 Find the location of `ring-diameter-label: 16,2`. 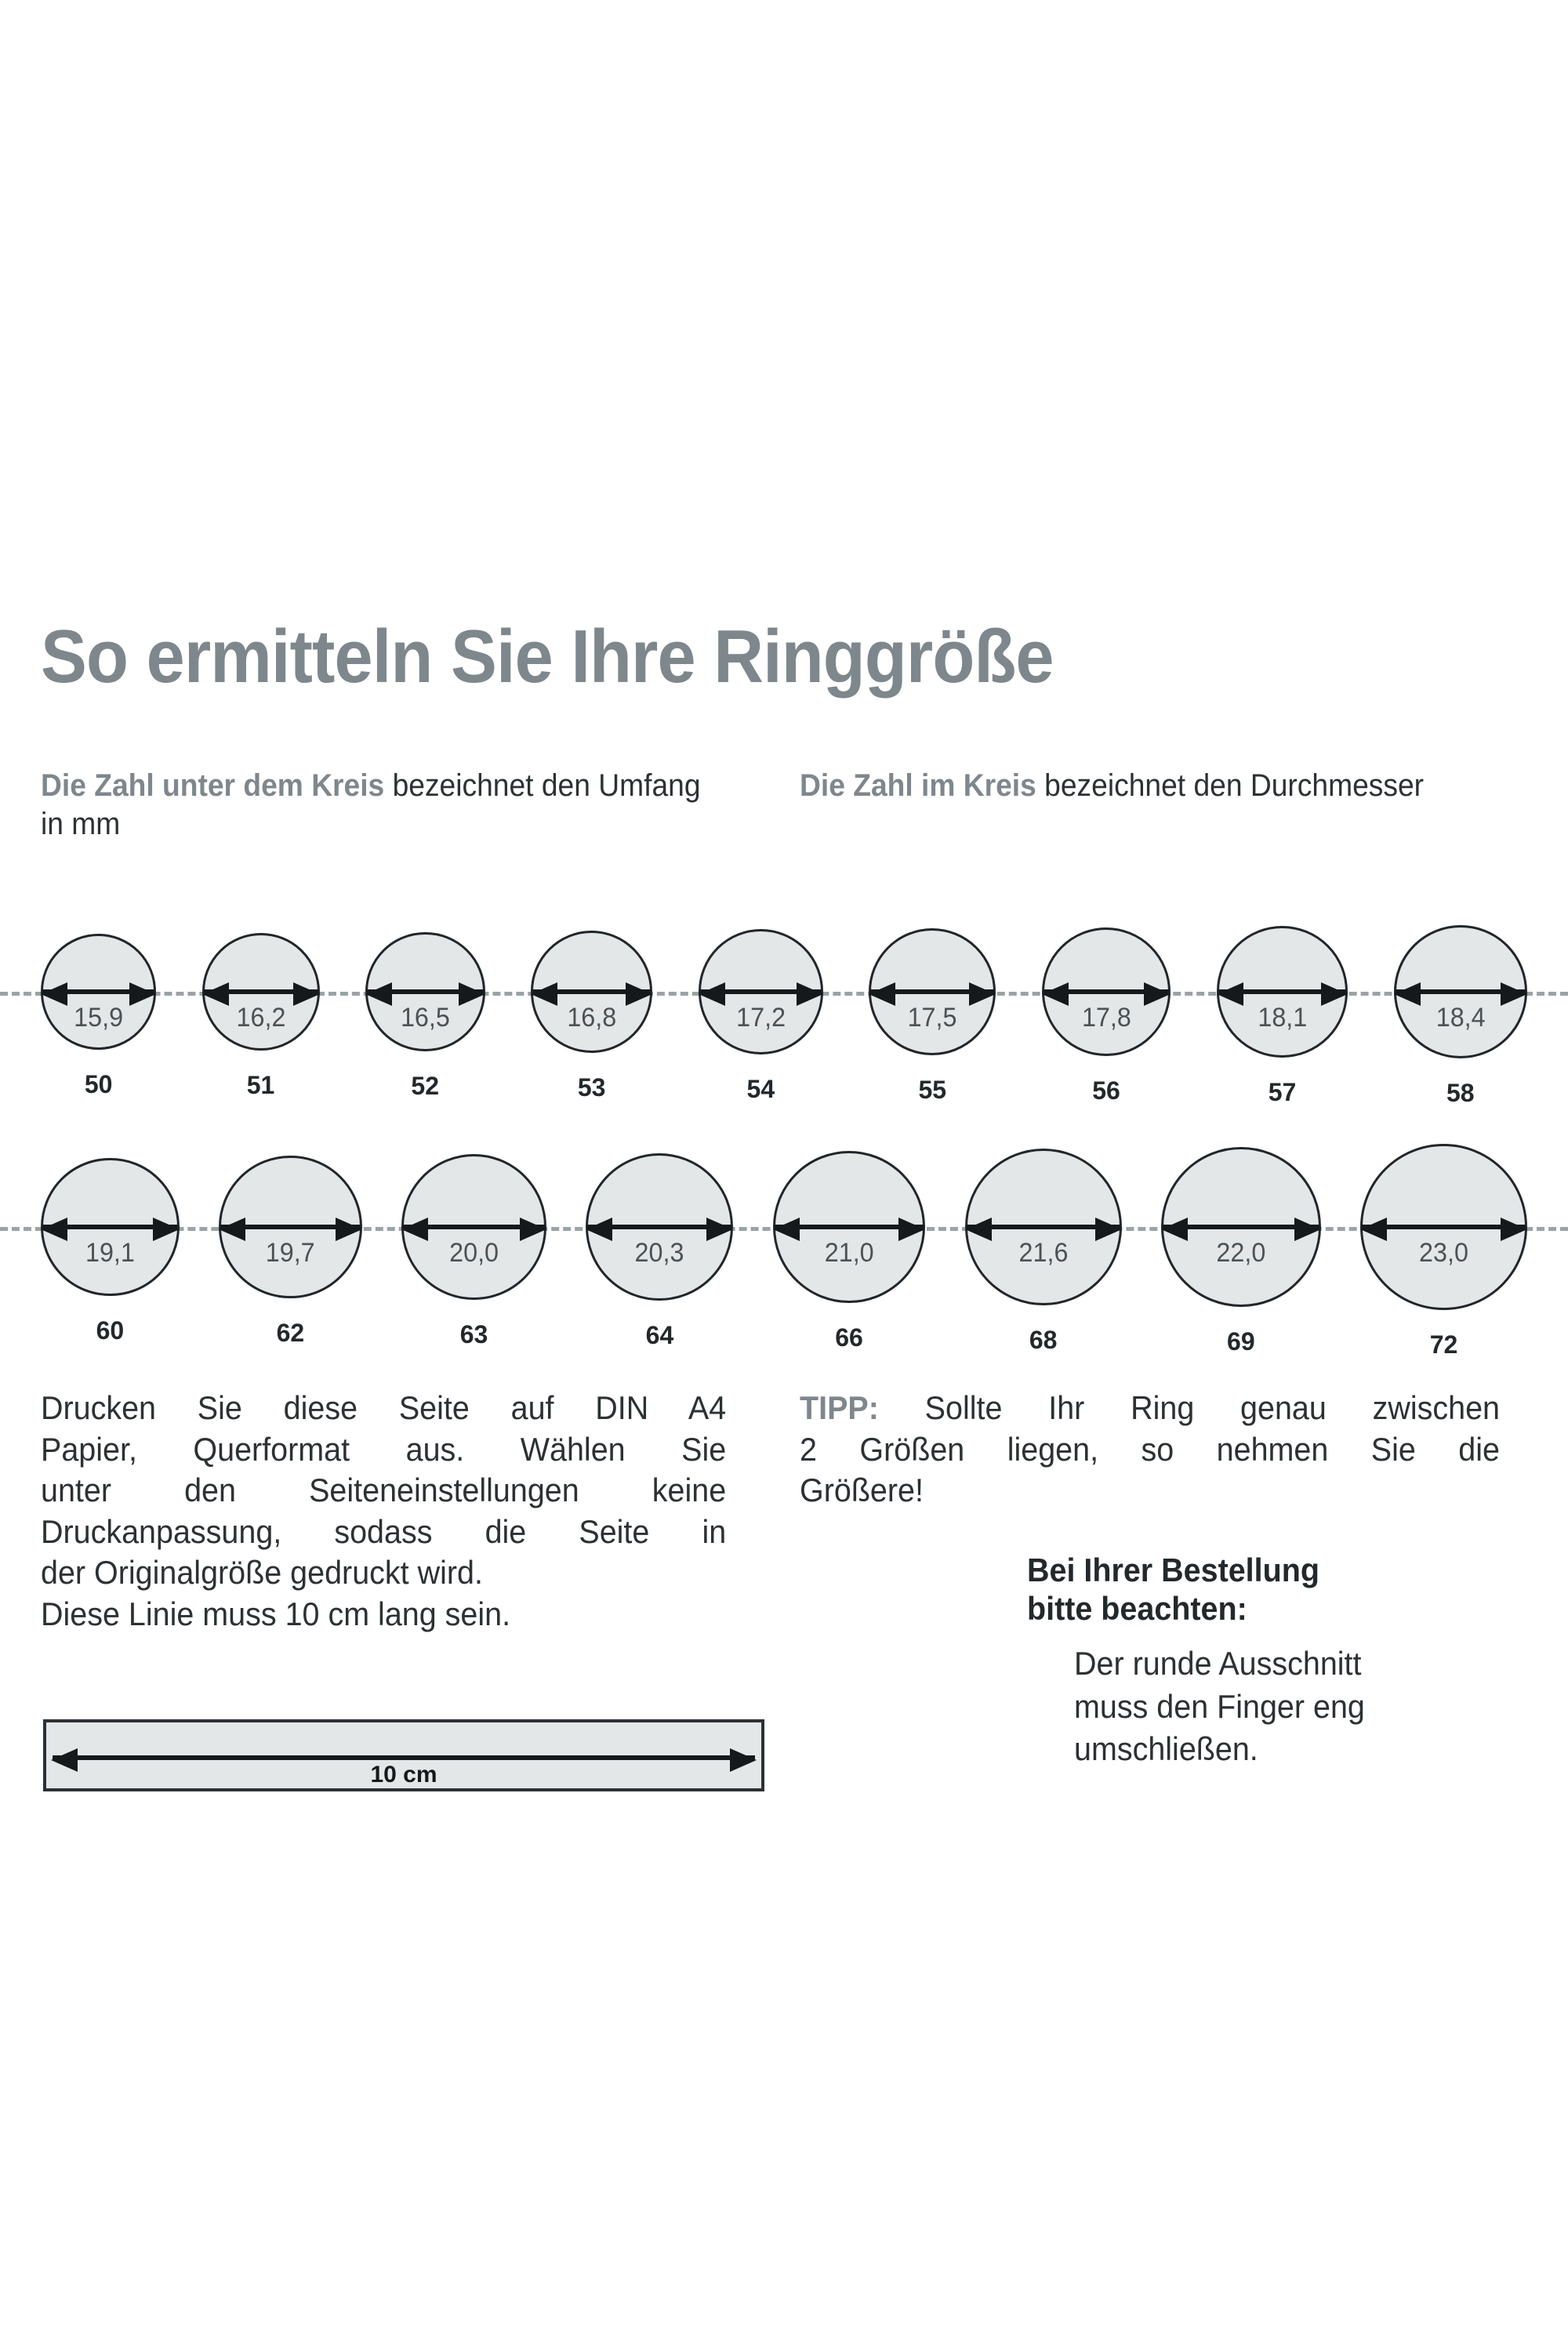

ring-diameter-label: 16,2 is located at coordinates (260, 1018).